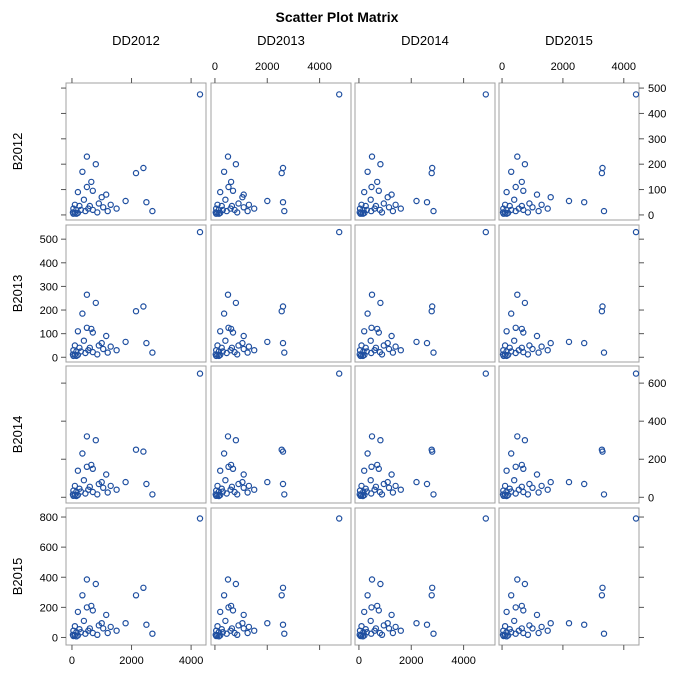  I want to click on x-axis-opposite-dd2012, so click(131, 80).